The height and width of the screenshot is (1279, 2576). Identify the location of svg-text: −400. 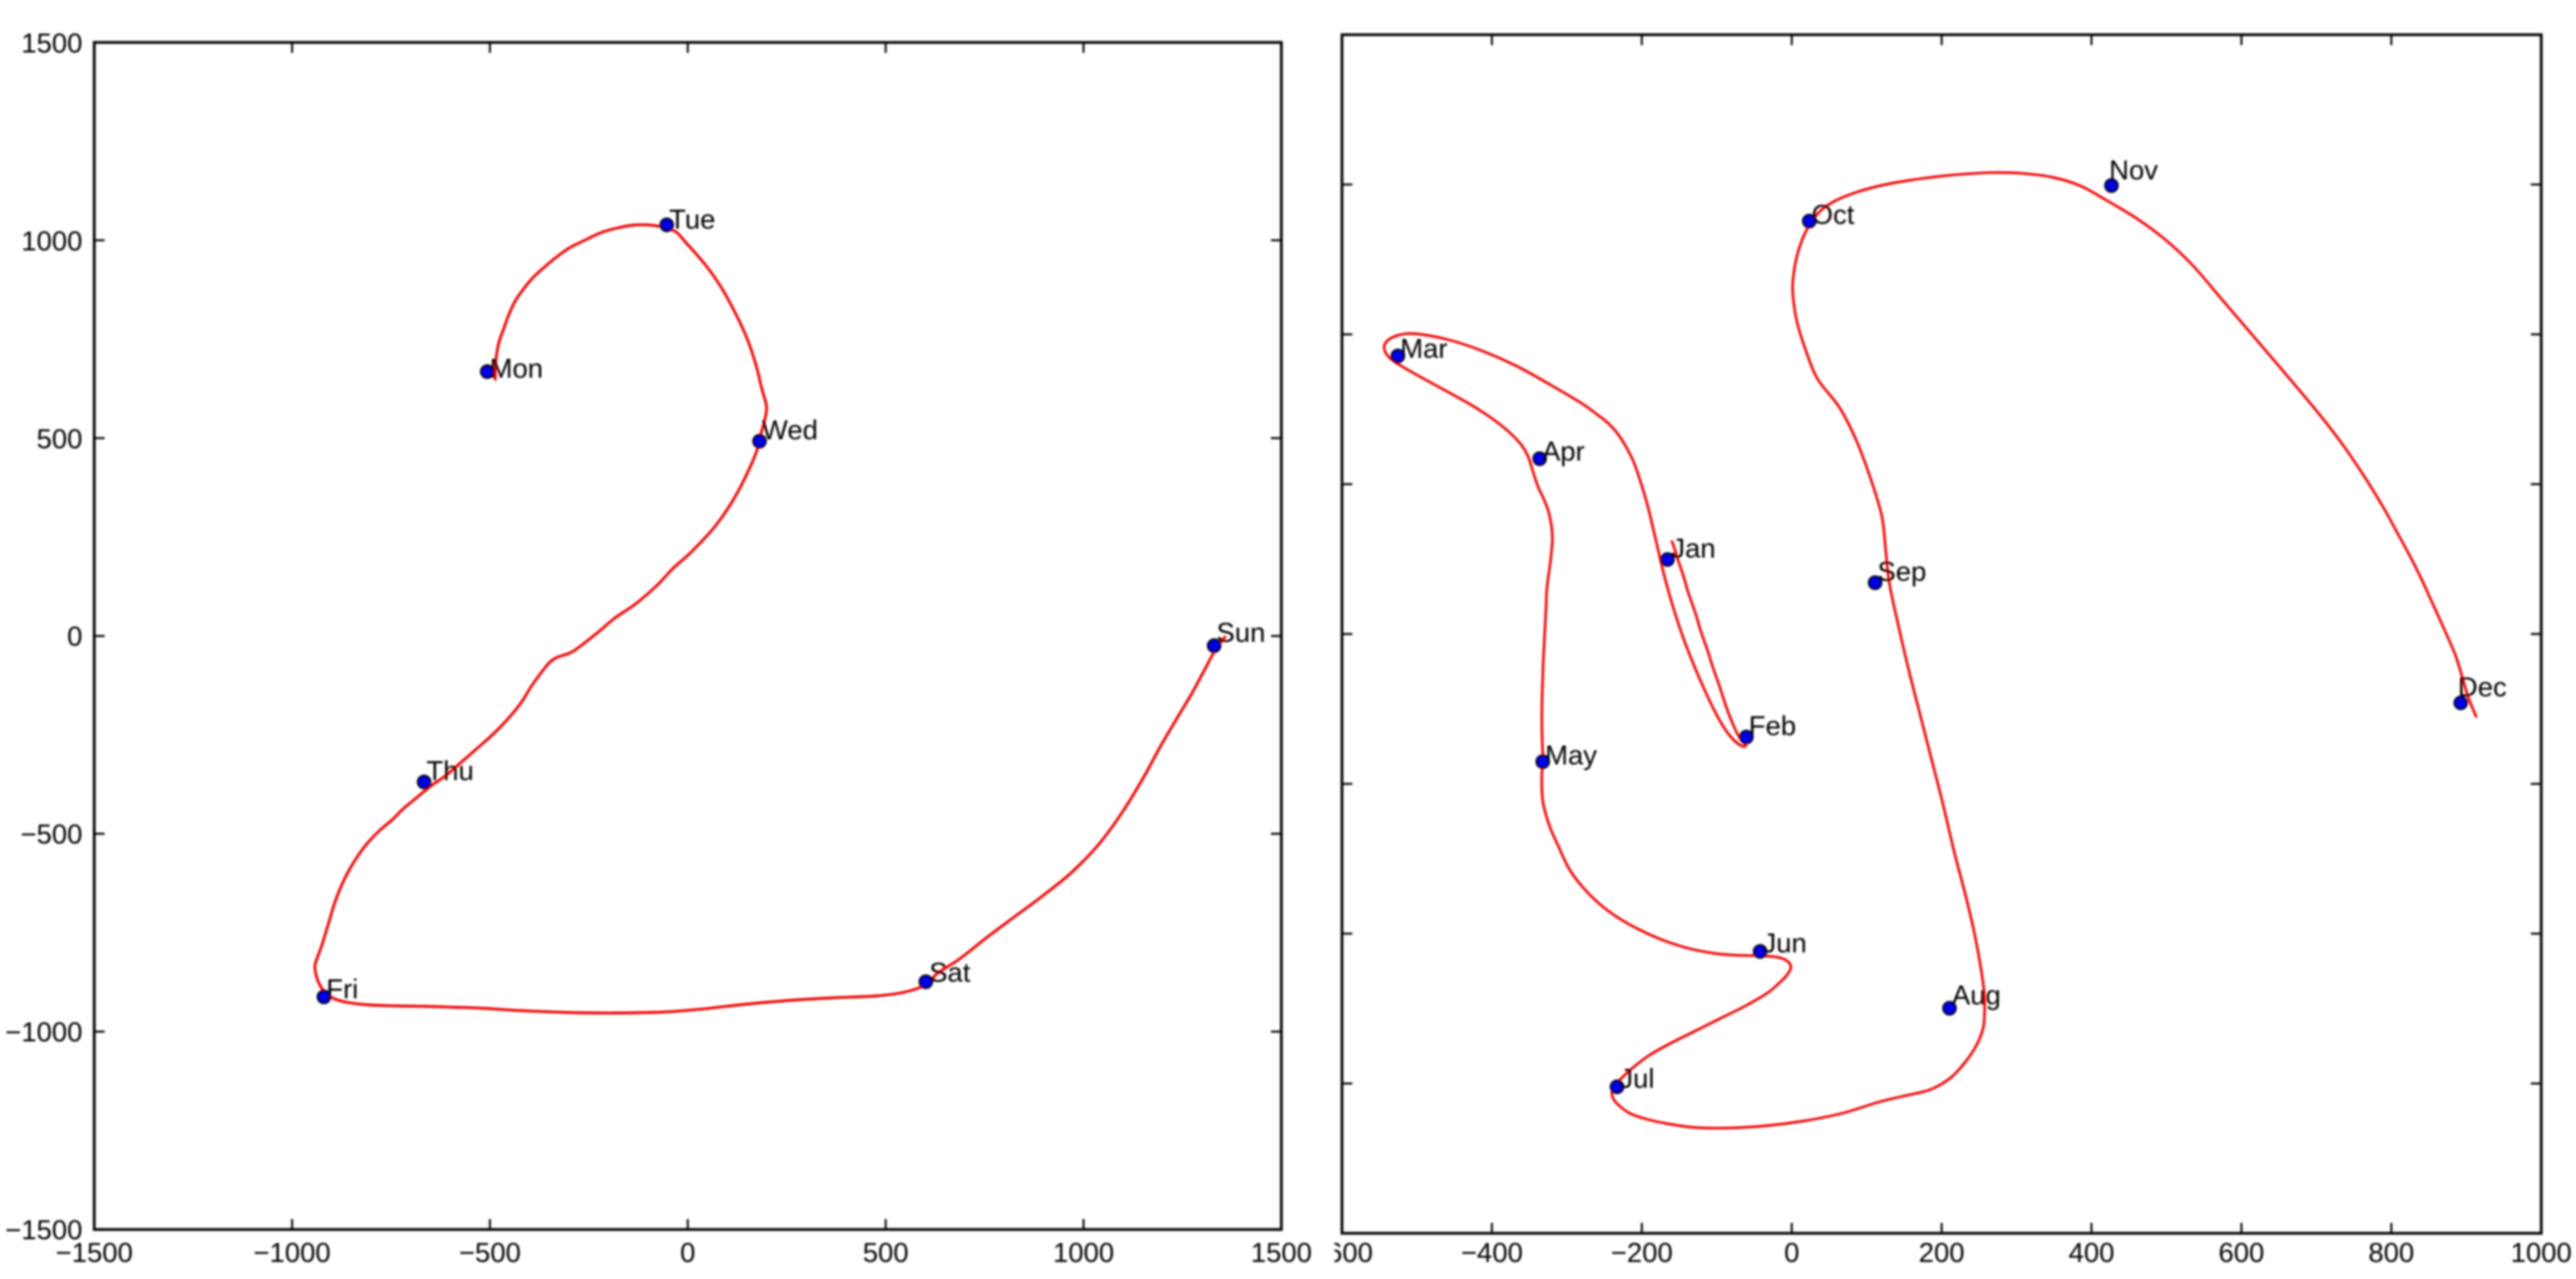
(1492, 1253).